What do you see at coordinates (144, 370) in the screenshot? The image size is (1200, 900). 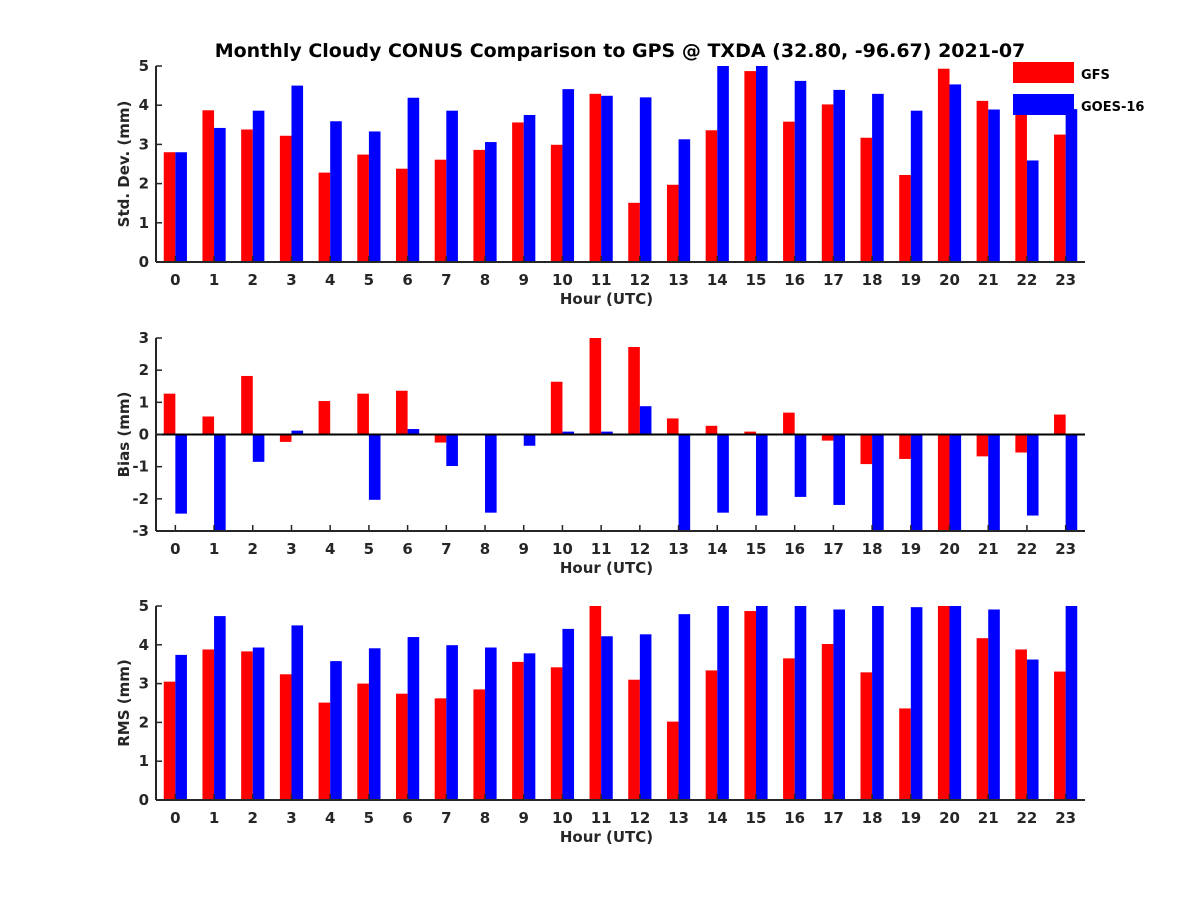 I see `y-tick-label: 2` at bounding box center [144, 370].